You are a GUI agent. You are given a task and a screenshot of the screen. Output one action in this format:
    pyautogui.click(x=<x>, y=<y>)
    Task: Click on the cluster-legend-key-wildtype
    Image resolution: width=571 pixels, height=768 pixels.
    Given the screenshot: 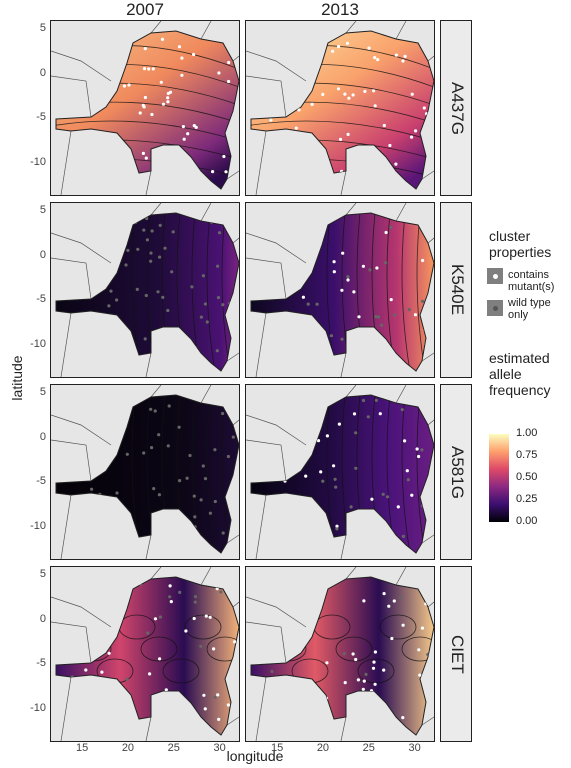 What is the action you would take?
    pyautogui.click(x=495, y=308)
    